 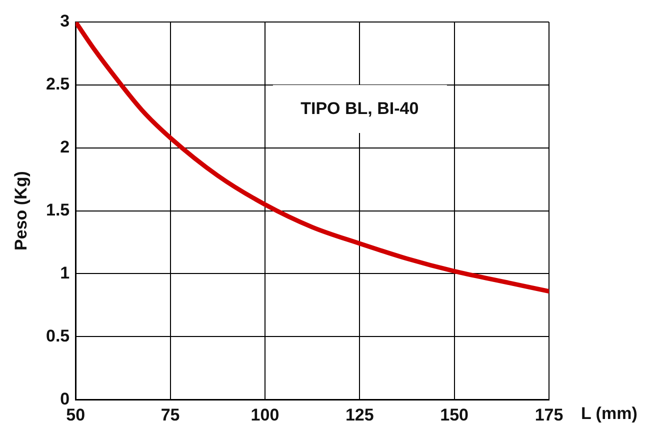 What do you see at coordinates (65, 147) in the screenshot?
I see `y-tick-label: 2` at bounding box center [65, 147].